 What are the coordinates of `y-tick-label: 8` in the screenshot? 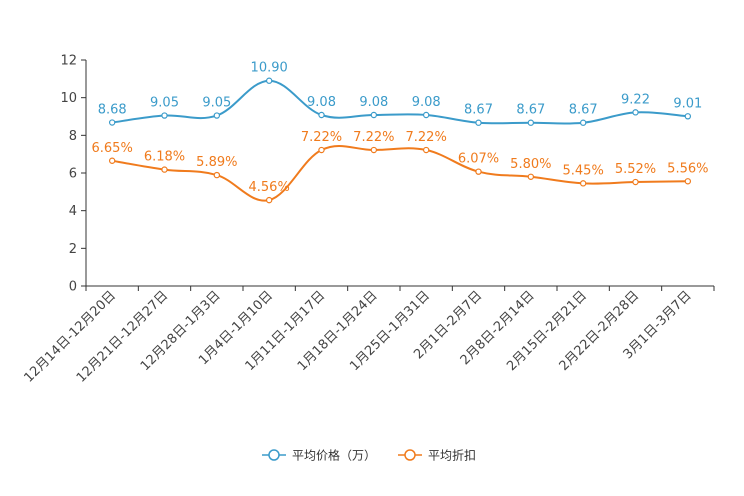 It's located at (73, 136).